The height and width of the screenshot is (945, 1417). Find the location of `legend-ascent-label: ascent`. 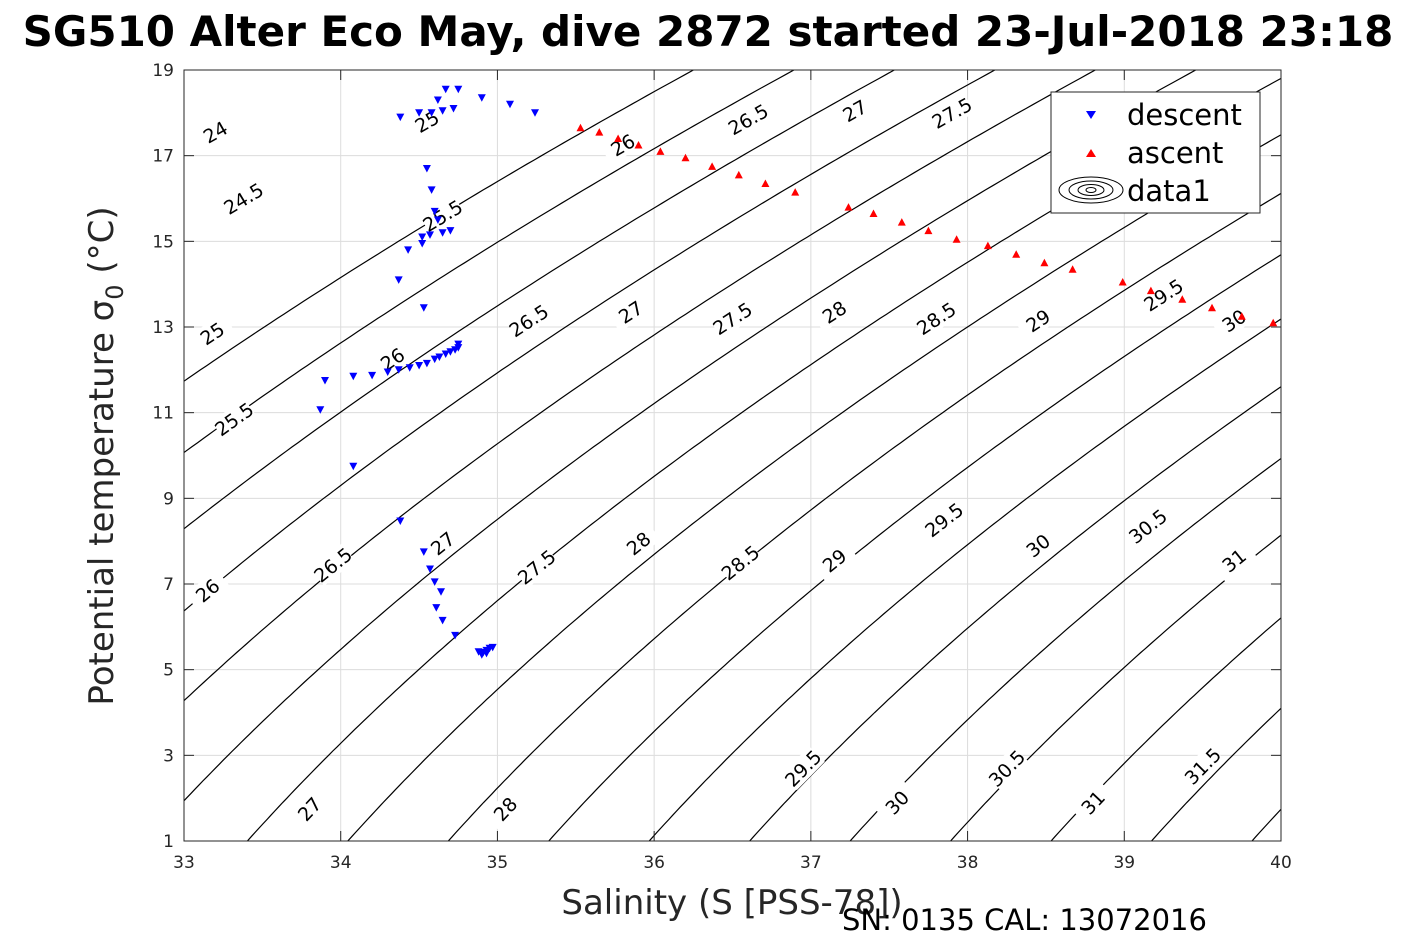

legend-ascent-label: ascent is located at coordinates (1175, 153).